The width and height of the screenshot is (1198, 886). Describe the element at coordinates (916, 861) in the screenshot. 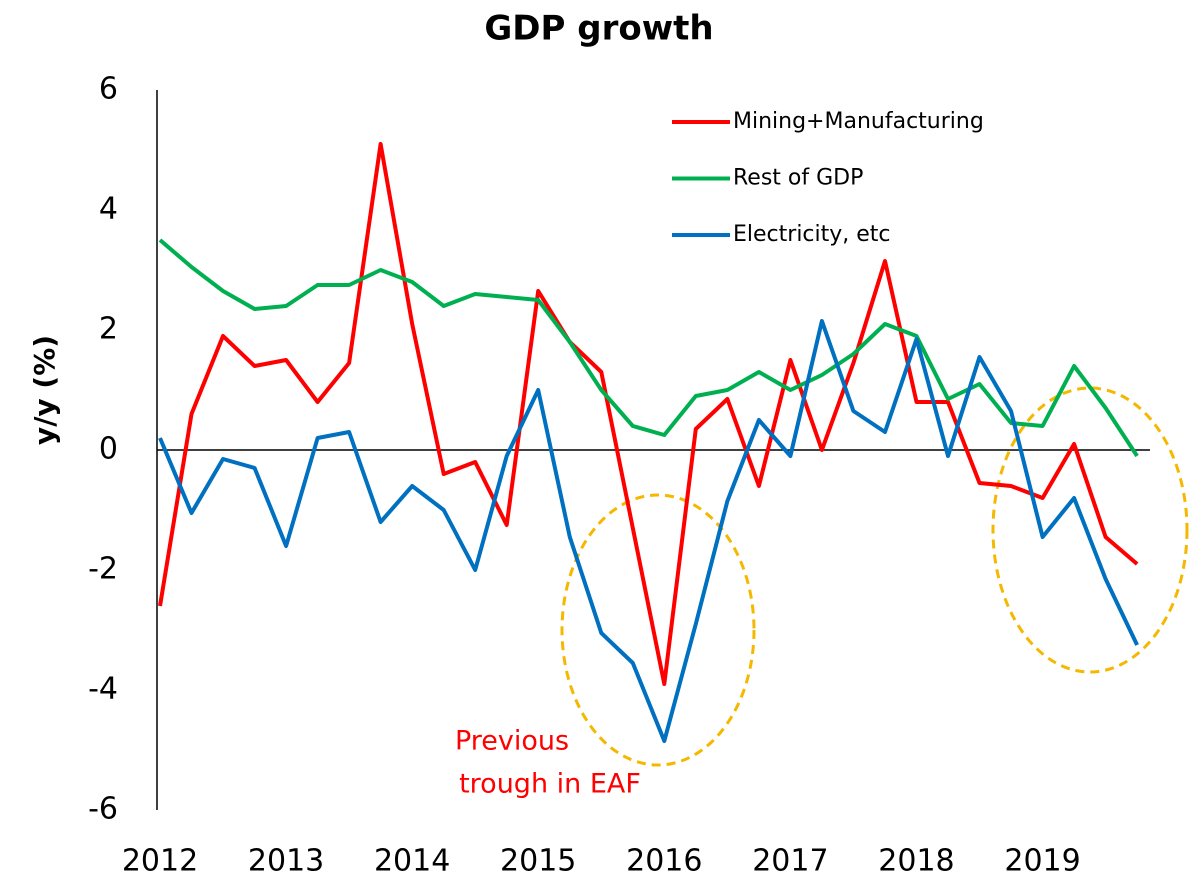

I see `x-tick-label: 2018` at that location.